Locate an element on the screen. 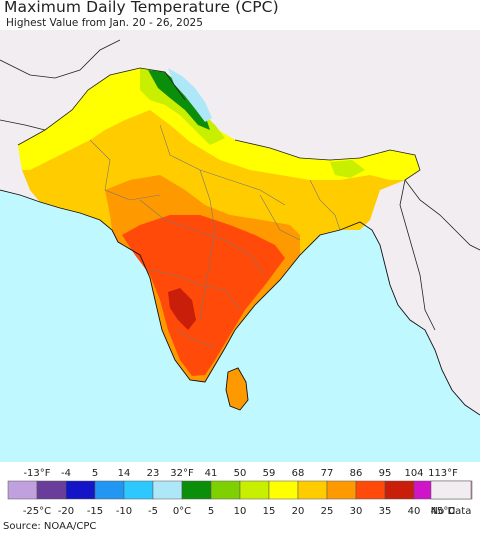 Image resolution: width=480 pixels, height=536 pixels. legend-no-data-label: No Data is located at coordinates (451, 511).